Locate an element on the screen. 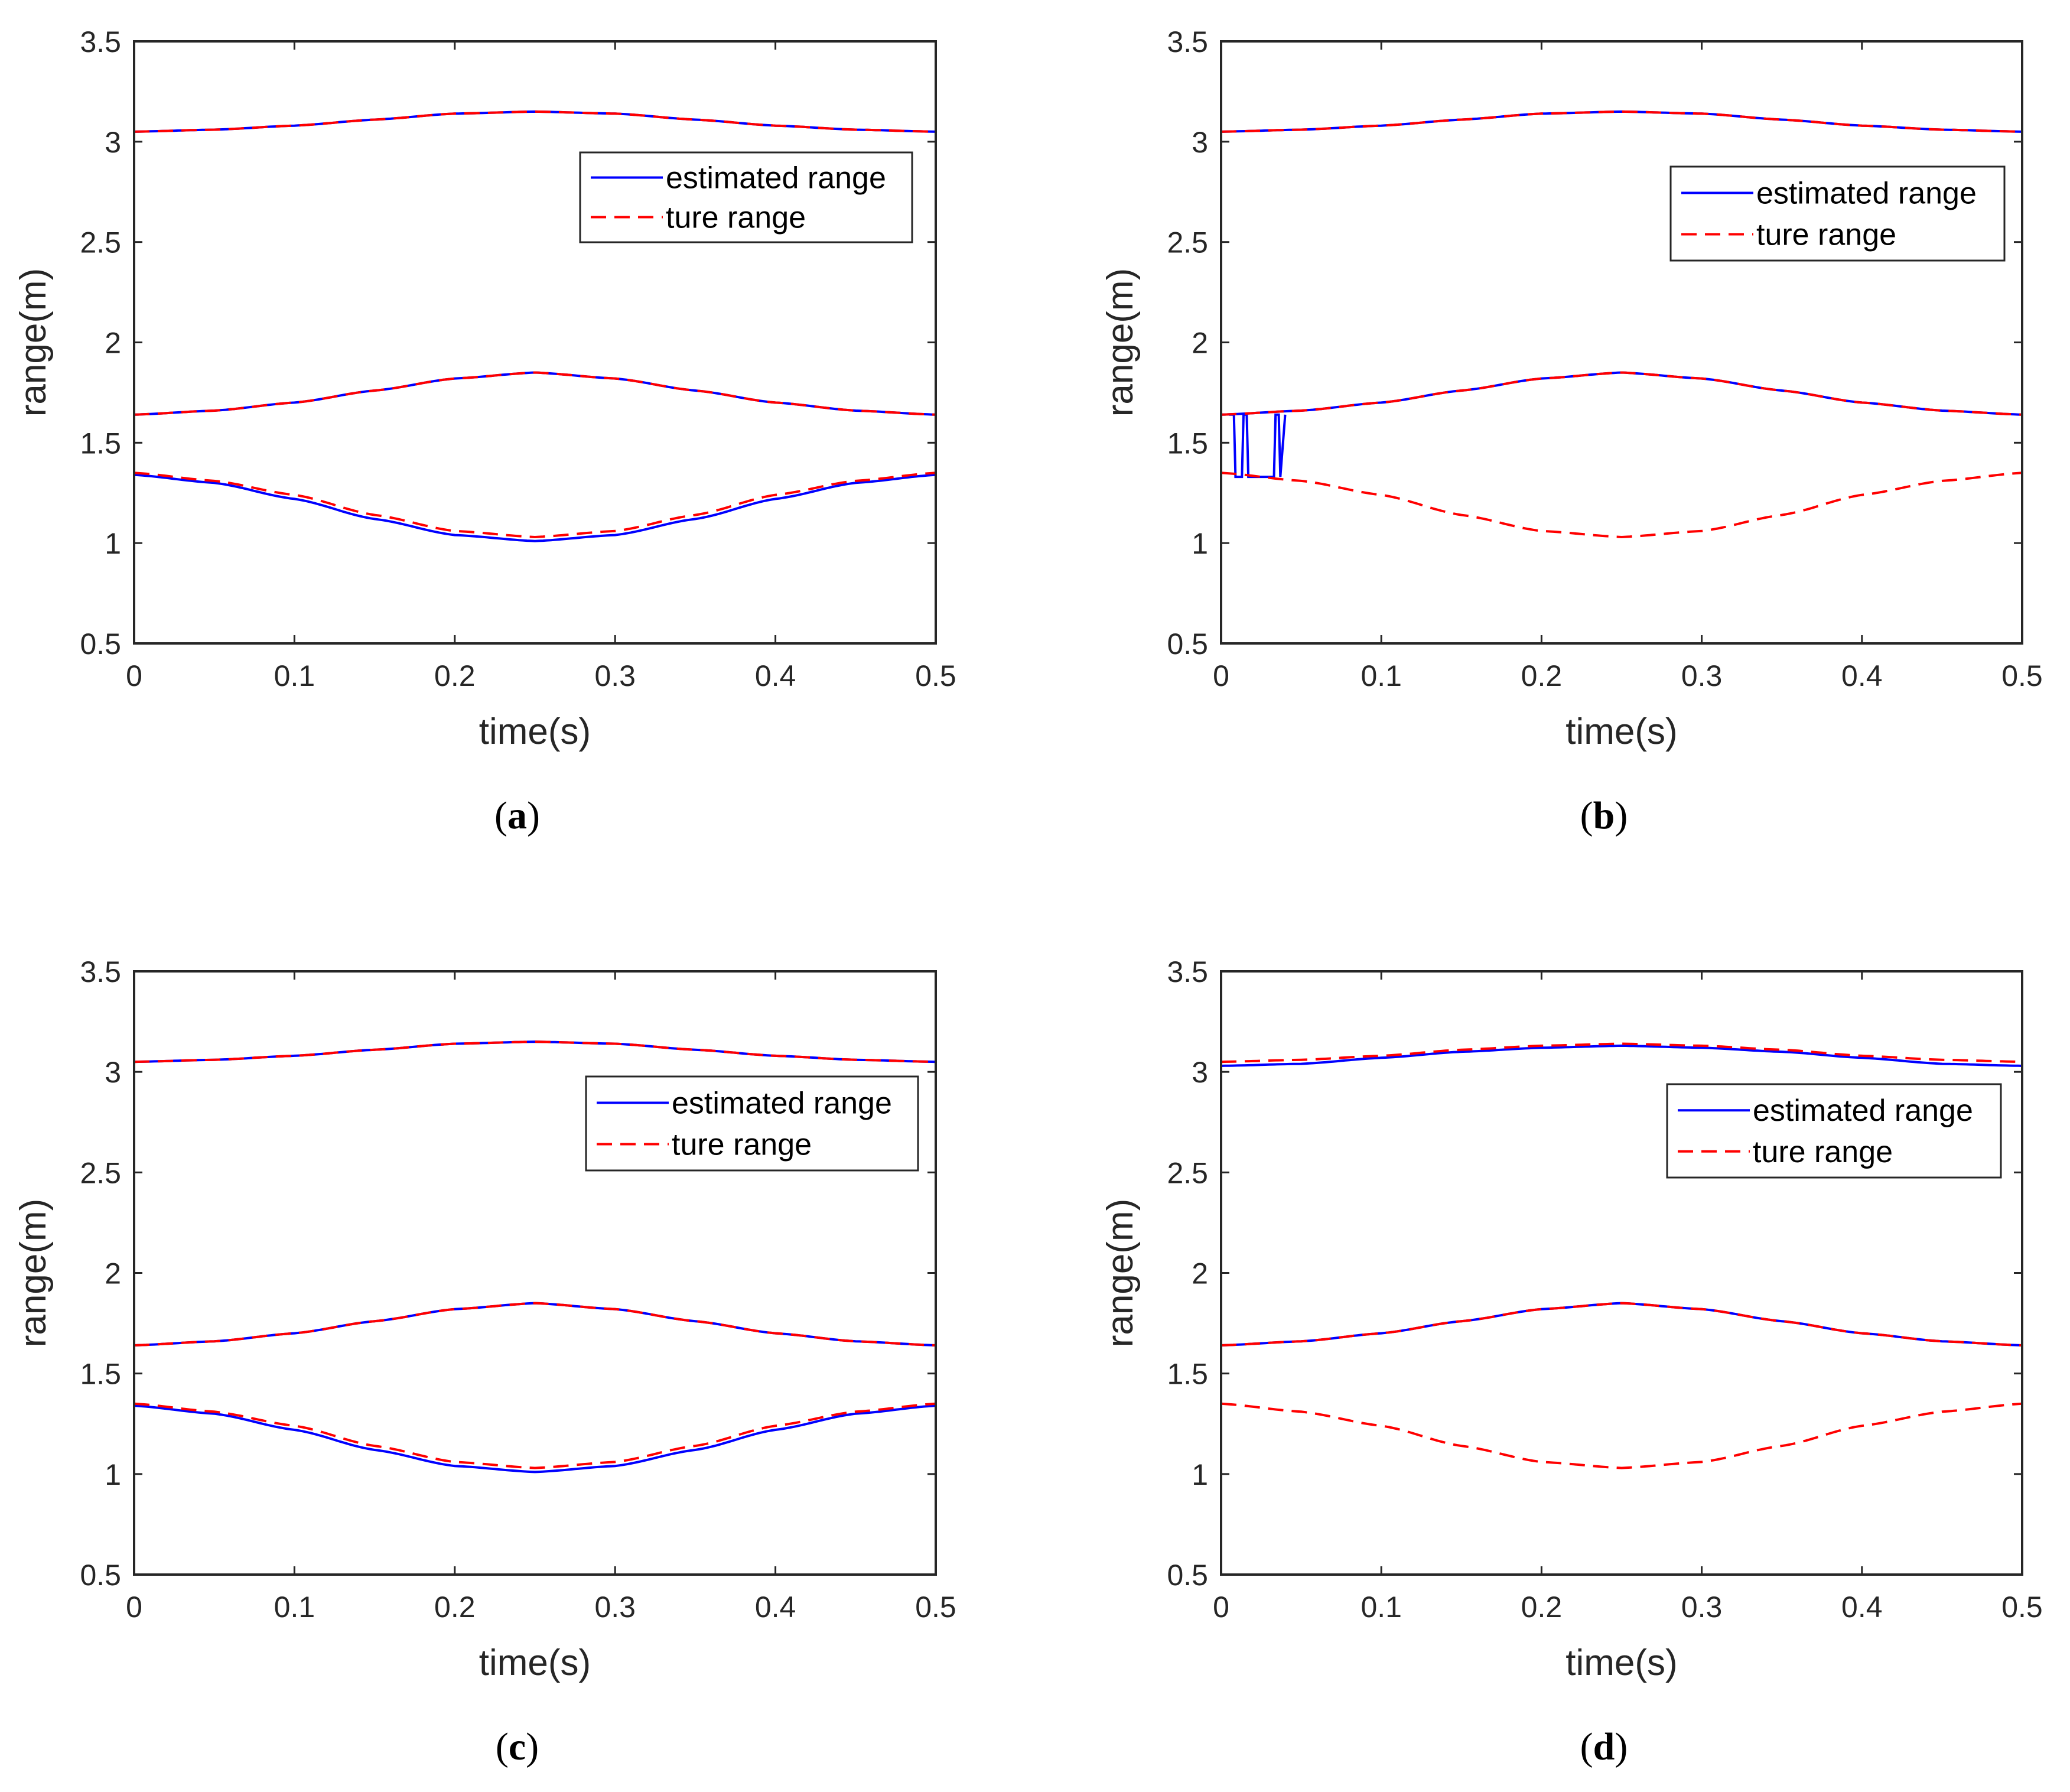 This screenshot has width=2070, height=1792. panel-caption: (d) is located at coordinates (1604, 1746).